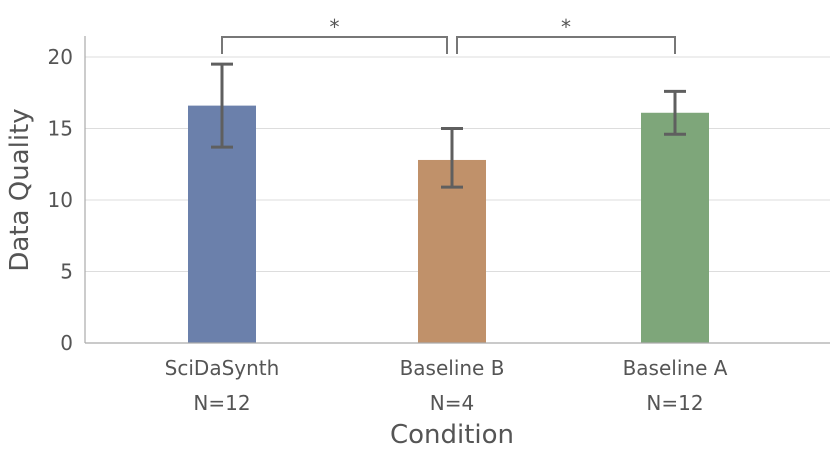  What do you see at coordinates (66, 272) in the screenshot?
I see `y-tick-label: 5` at bounding box center [66, 272].